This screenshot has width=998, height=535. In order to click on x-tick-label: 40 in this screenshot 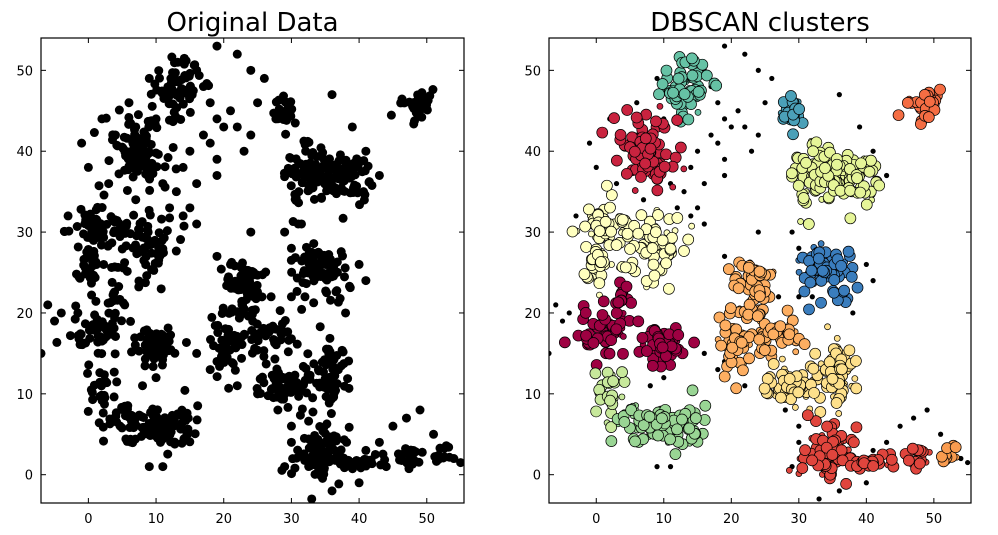, I will do `click(866, 519)`.